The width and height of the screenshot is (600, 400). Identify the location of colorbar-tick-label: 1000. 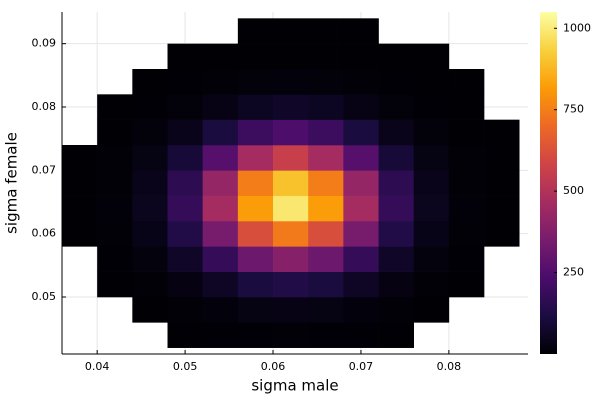
(577, 27).